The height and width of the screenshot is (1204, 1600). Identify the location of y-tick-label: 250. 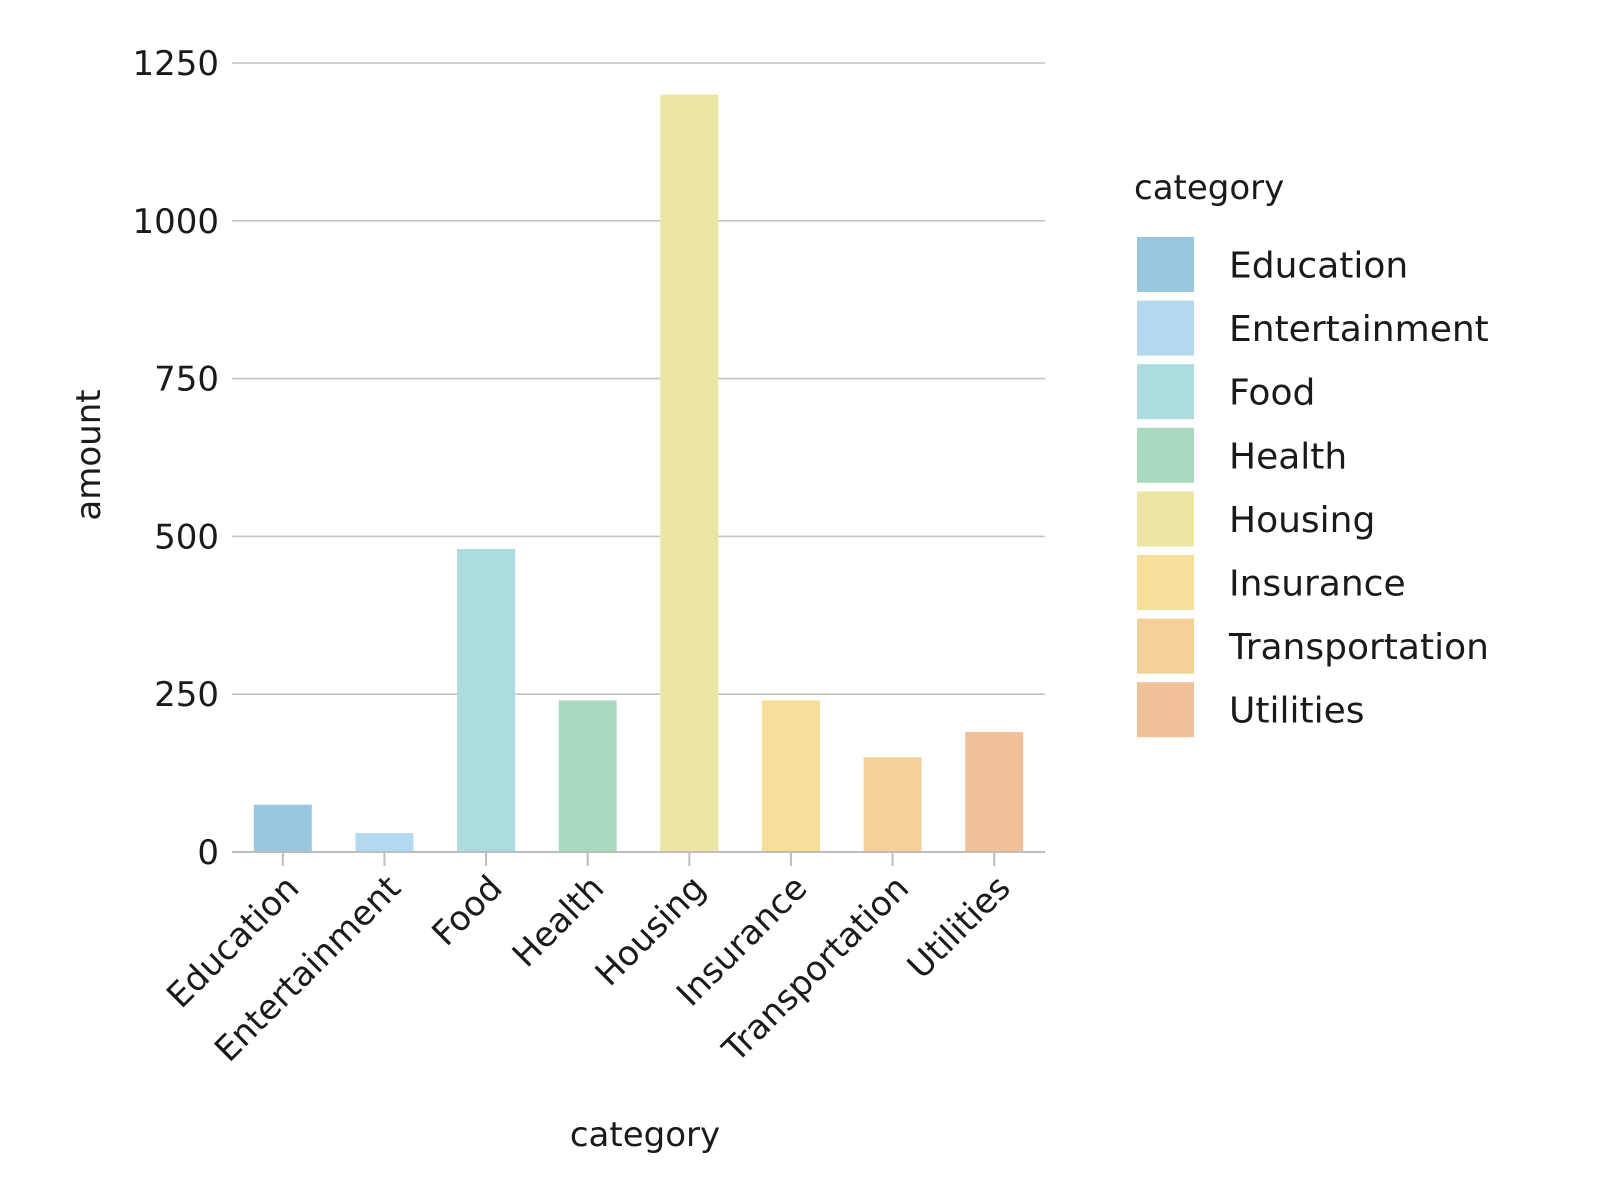
(186, 695).